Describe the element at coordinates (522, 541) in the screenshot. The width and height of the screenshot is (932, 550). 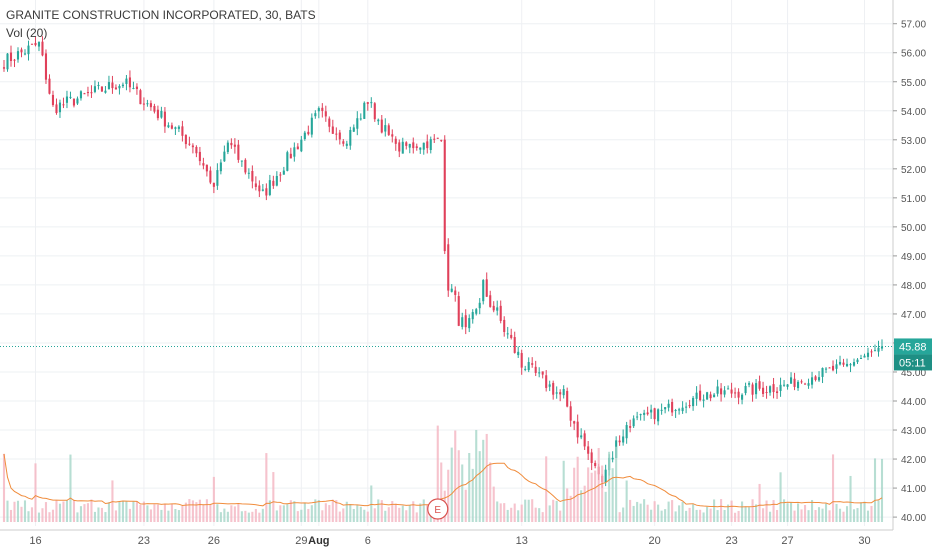
I see `x-tick-label: 13` at that location.